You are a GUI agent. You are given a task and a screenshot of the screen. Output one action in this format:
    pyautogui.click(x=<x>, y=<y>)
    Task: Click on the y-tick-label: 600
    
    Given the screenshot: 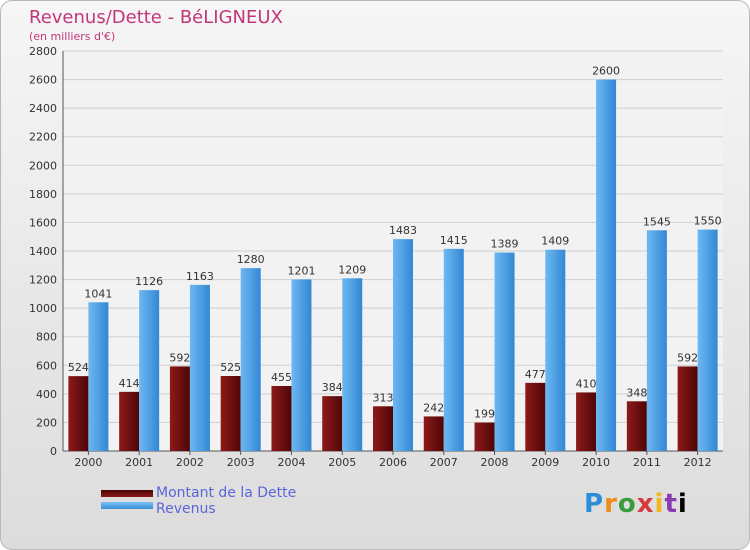 What is the action you would take?
    pyautogui.click(x=46, y=365)
    